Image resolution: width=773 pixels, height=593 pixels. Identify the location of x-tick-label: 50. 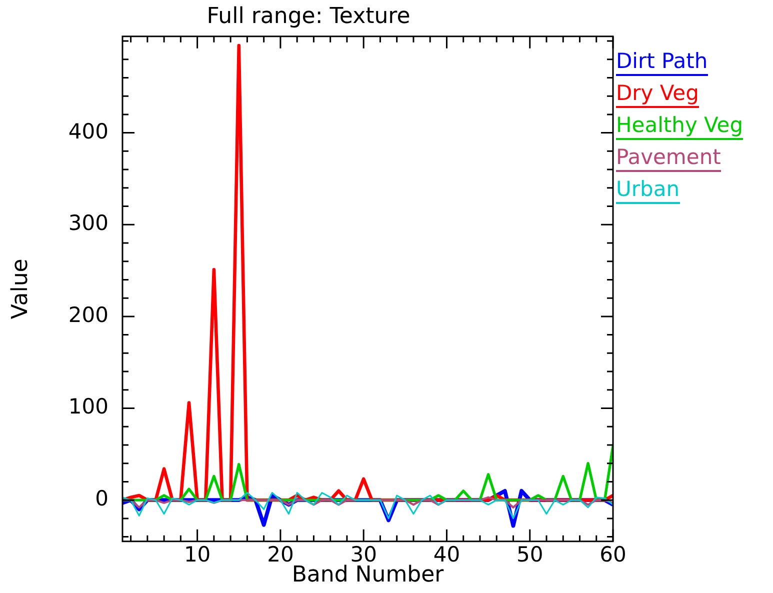
(530, 554).